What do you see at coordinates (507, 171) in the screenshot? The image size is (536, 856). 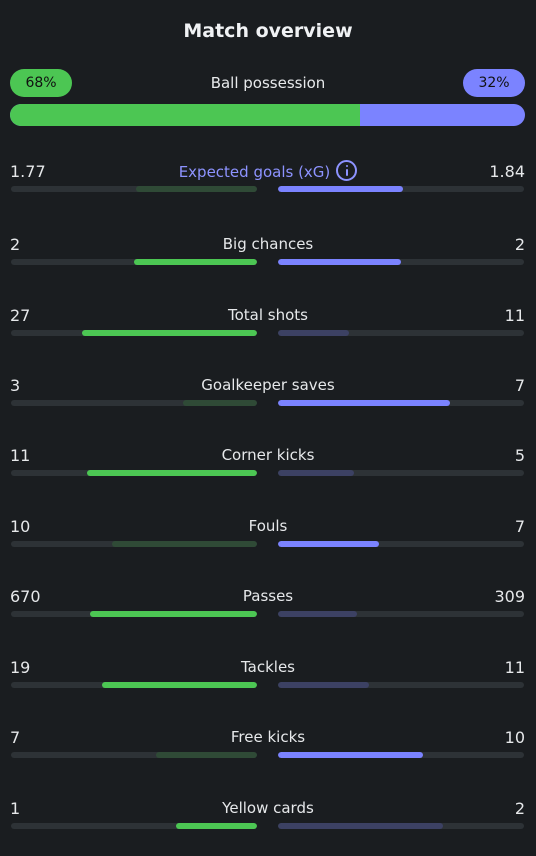 I see `stat-away-value: 1.84` at bounding box center [507, 171].